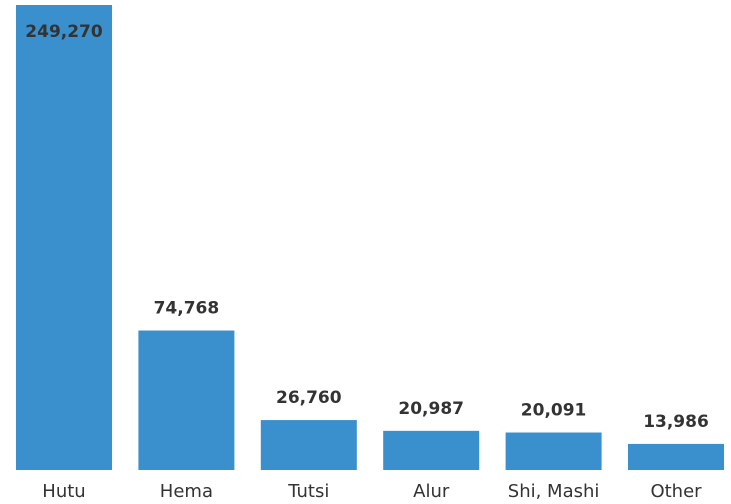 The image size is (731, 504). I want to click on x-tick-label: Shi, Mashi, so click(554, 491).